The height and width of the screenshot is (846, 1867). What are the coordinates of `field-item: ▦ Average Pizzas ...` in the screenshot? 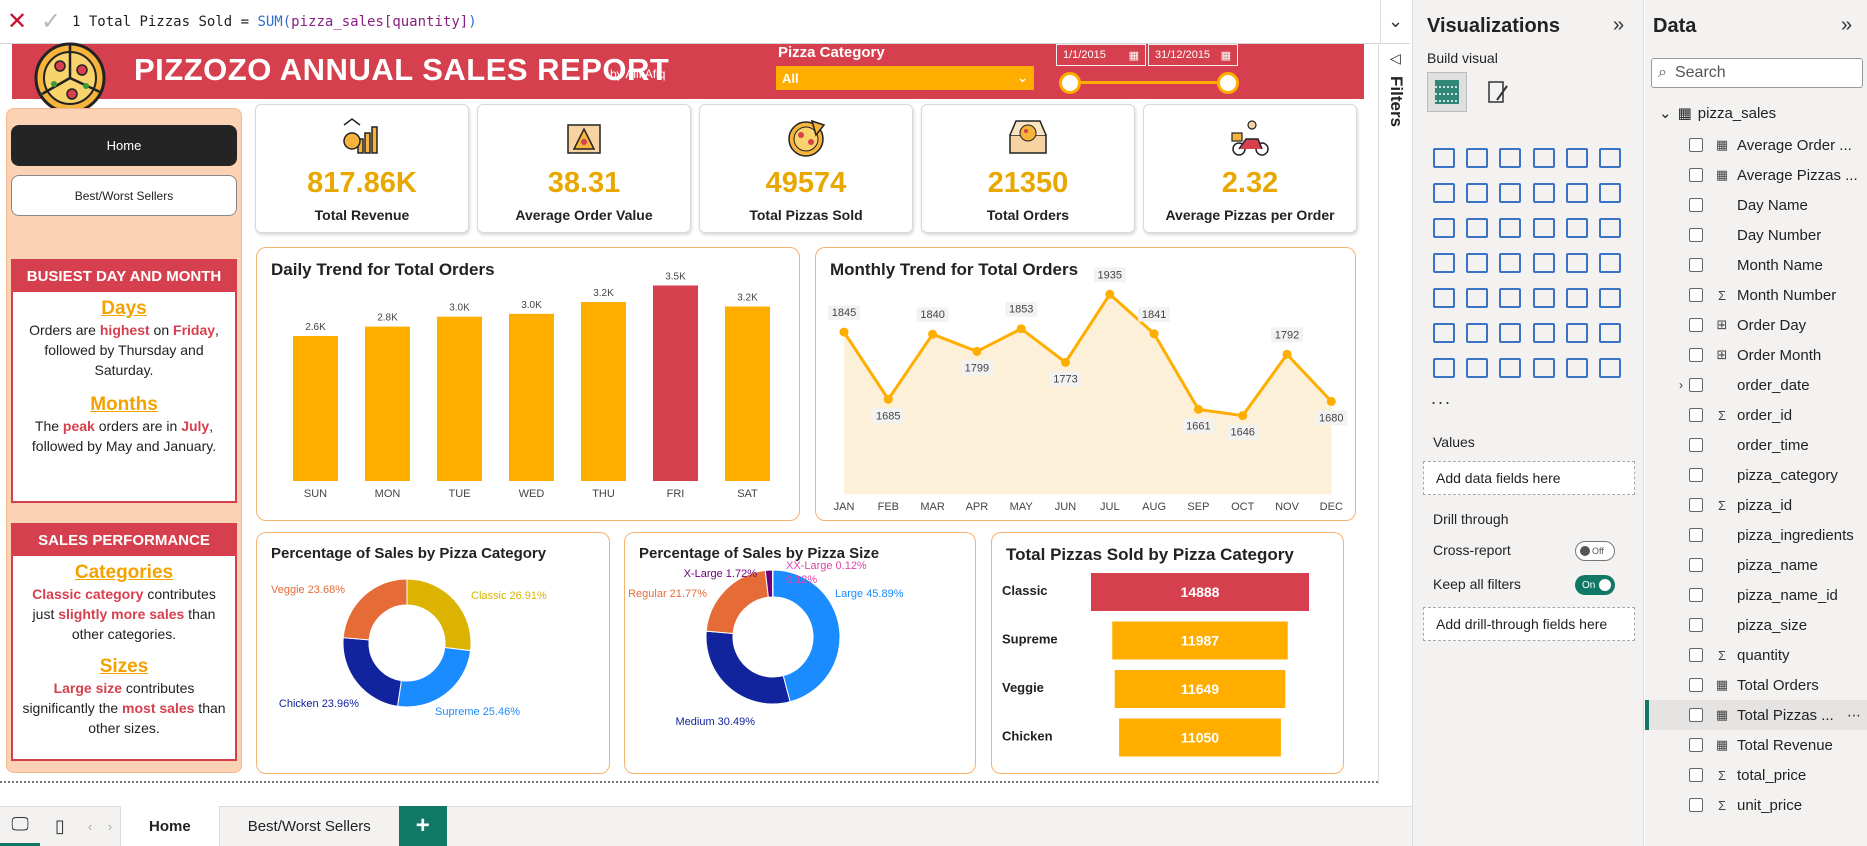 It's located at (1756, 175).